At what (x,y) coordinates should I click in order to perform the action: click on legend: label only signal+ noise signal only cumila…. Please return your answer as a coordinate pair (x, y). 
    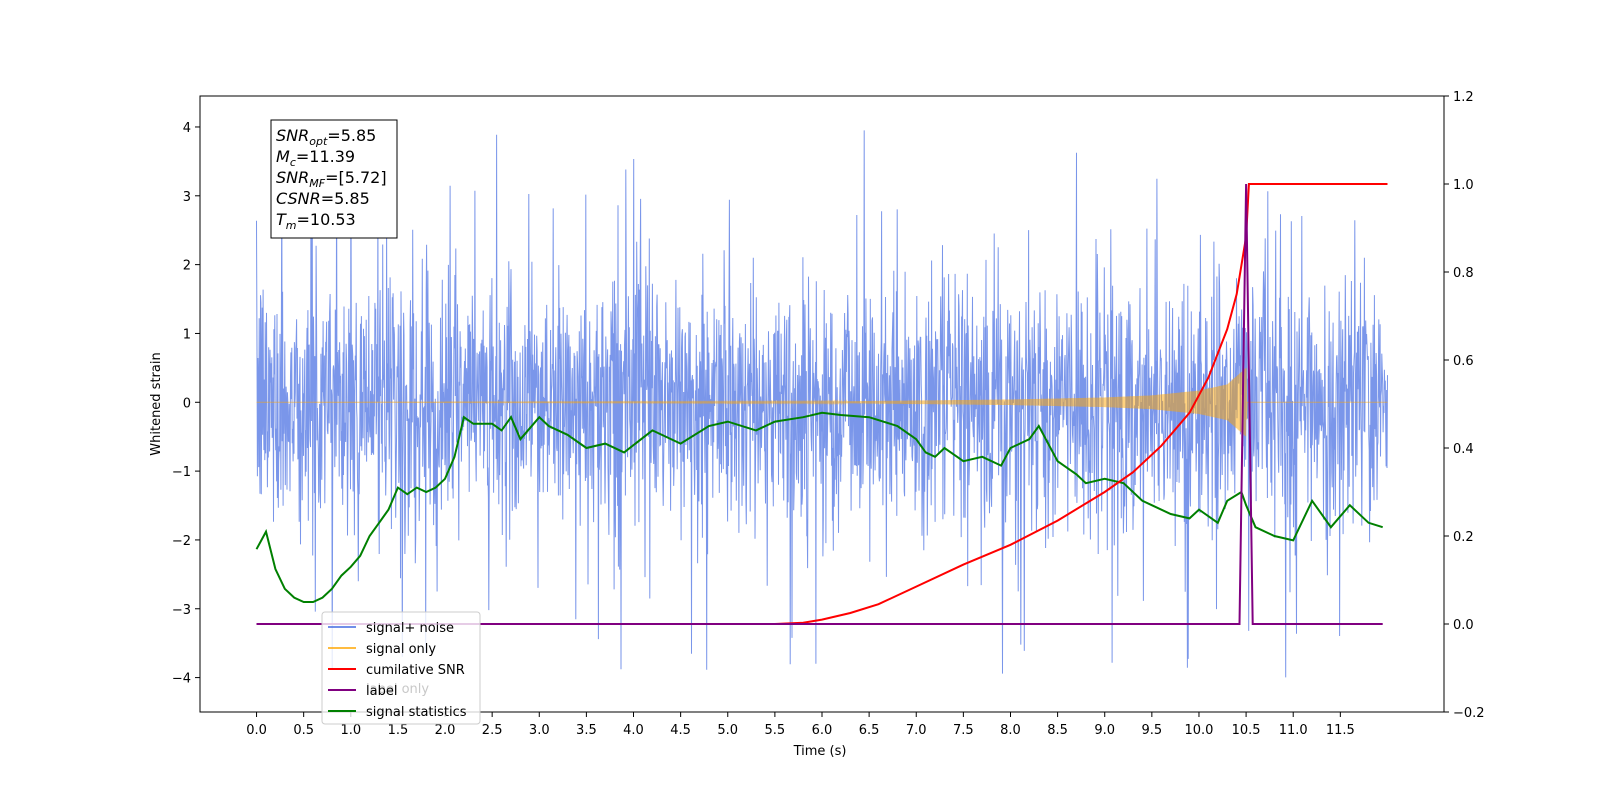
    Looking at the image, I should click on (401, 668).